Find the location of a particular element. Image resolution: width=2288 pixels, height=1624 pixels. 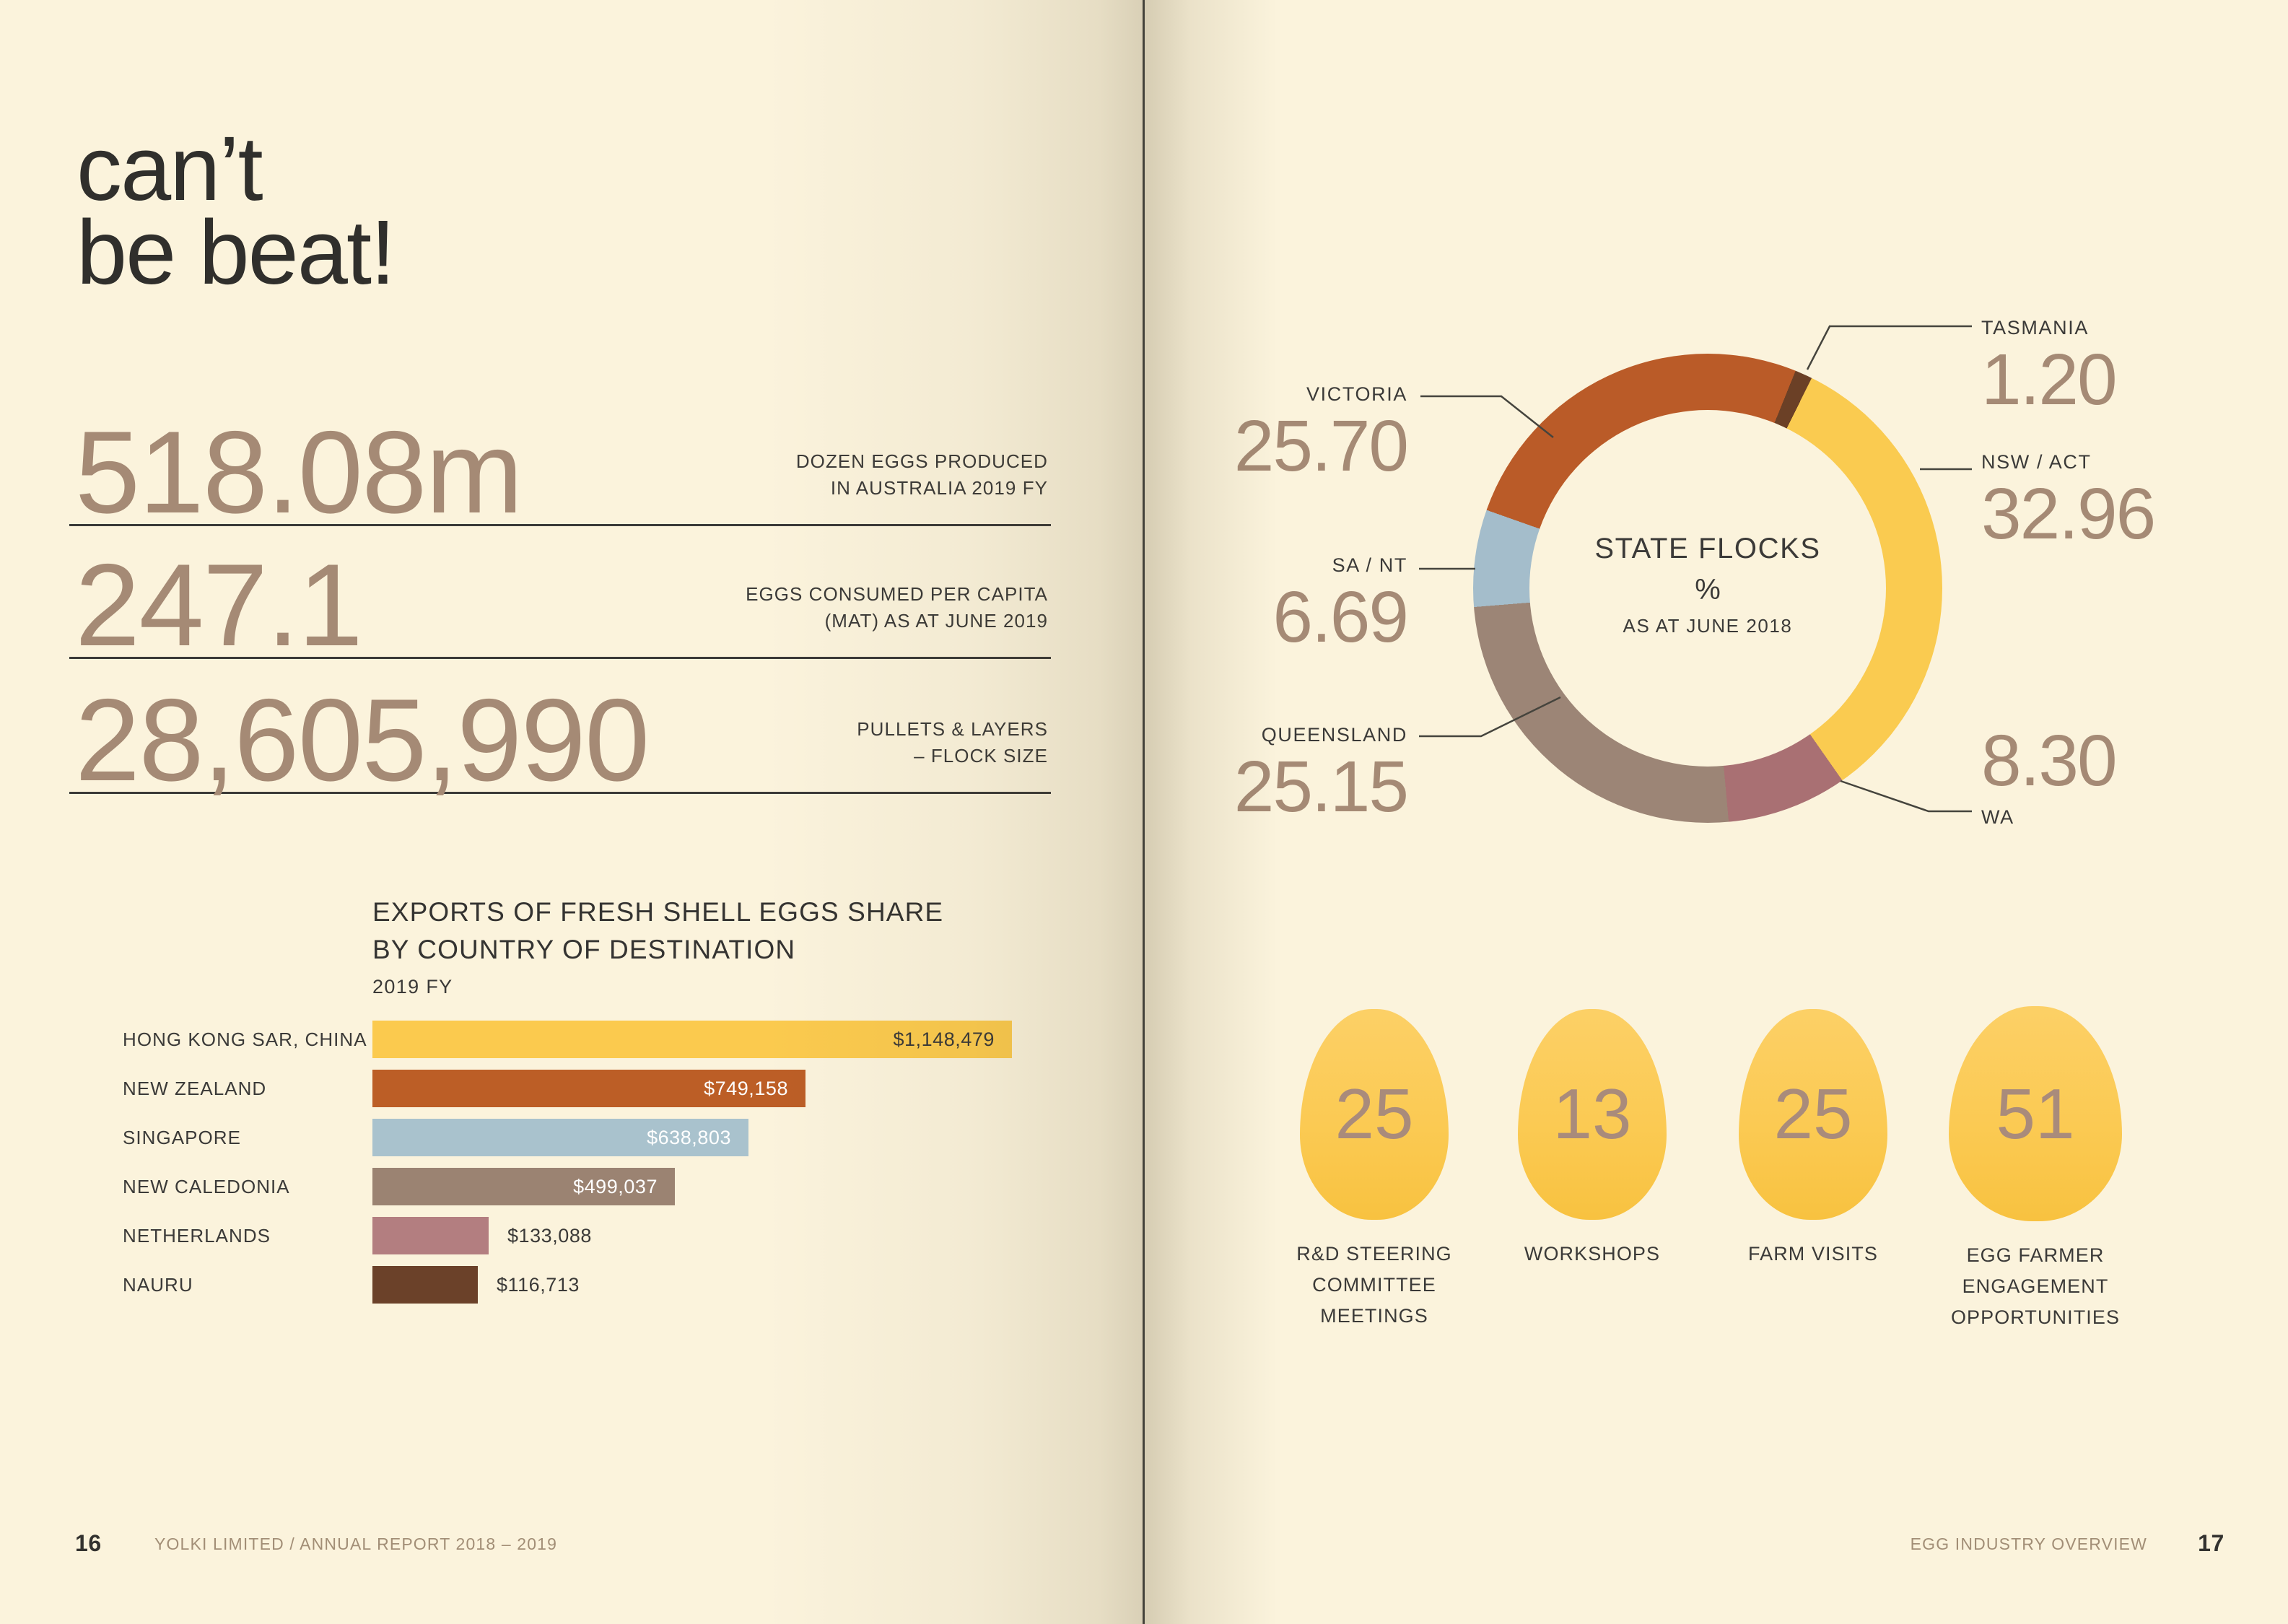

stat-value: 518.08m is located at coordinates (299, 472).